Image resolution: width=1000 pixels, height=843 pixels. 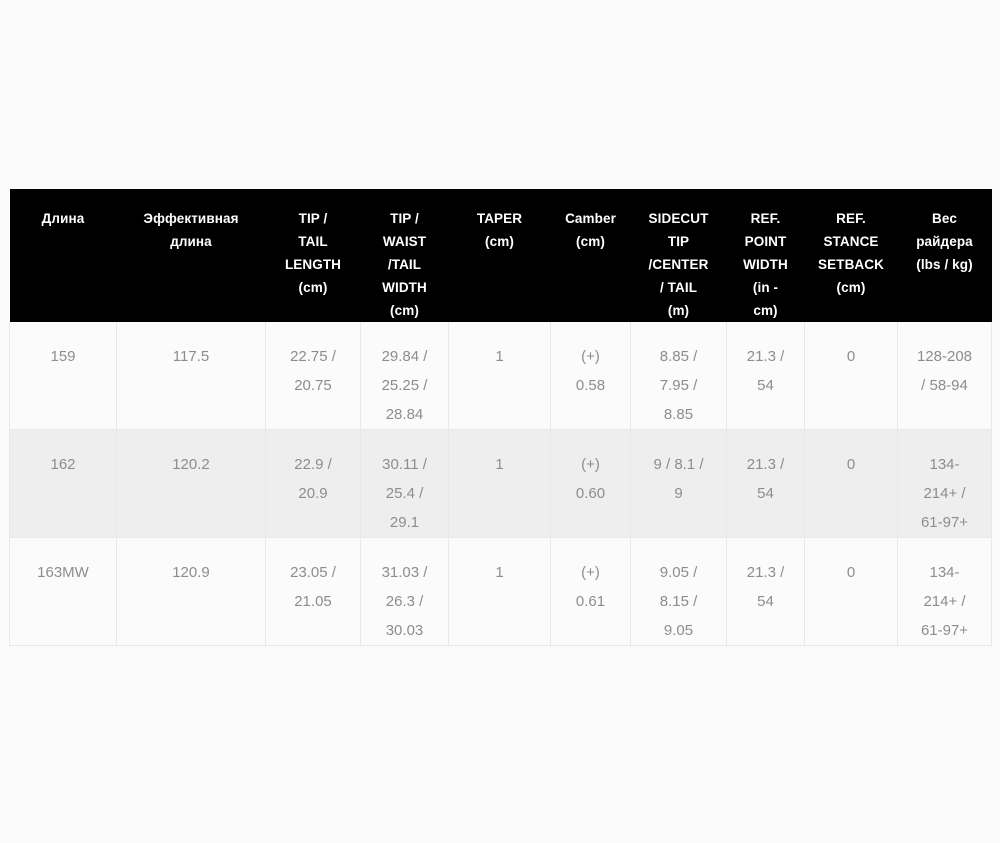 What do you see at coordinates (191, 464) in the screenshot?
I see `table-cell-line: 120.2` at bounding box center [191, 464].